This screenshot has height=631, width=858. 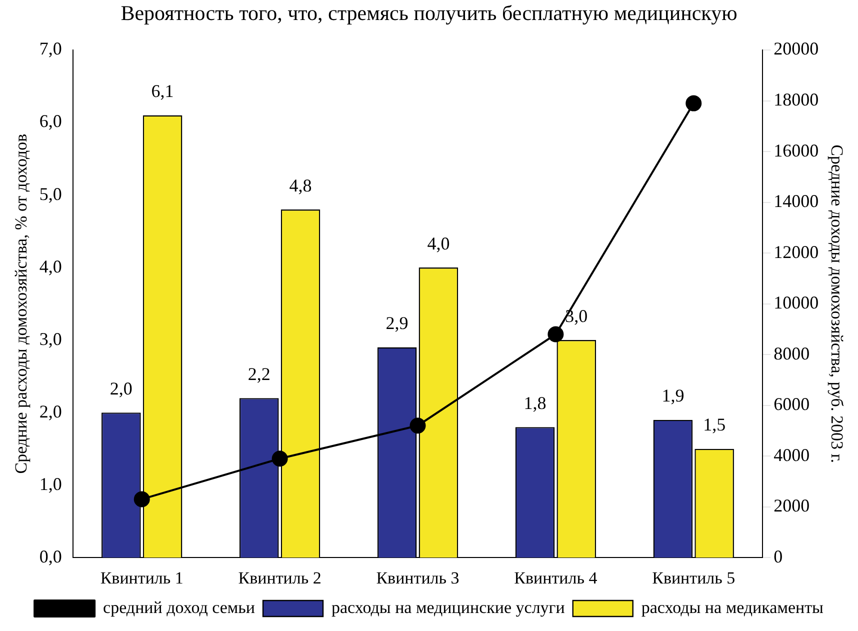 What do you see at coordinates (50, 121) in the screenshot?
I see `y-tick-label: 6,0` at bounding box center [50, 121].